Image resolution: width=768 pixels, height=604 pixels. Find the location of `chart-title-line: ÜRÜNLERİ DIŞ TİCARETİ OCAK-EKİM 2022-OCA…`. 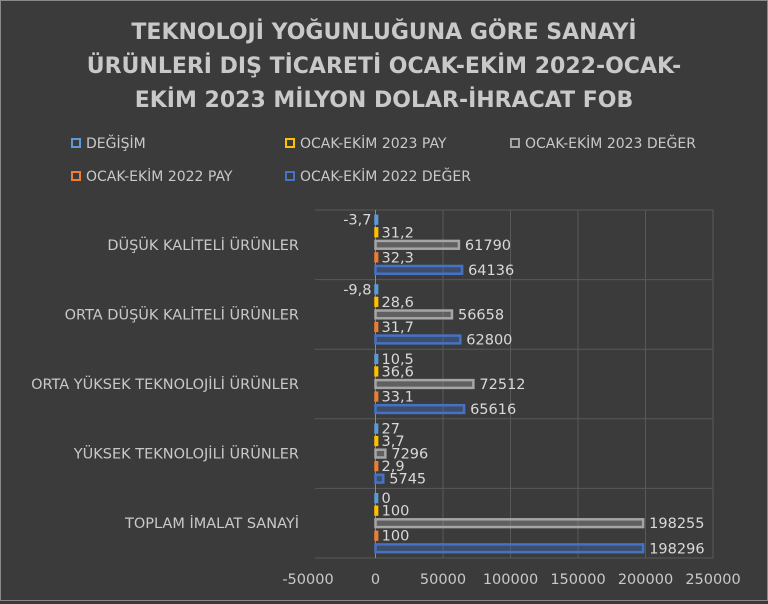

chart-title-line: ÜRÜNLERİ DIŞ TİCARETİ OCAK-EKİM 2022-OCA… is located at coordinates (384, 66).